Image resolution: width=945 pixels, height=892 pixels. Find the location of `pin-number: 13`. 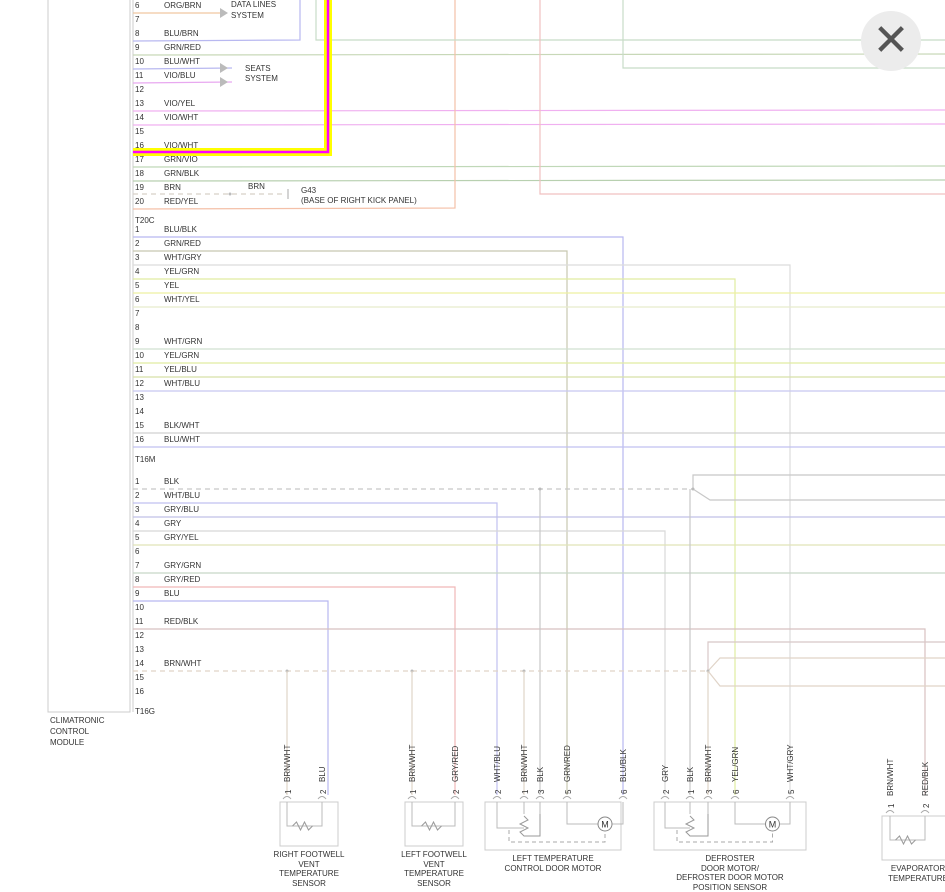

pin-number: 13 is located at coordinates (139, 397).